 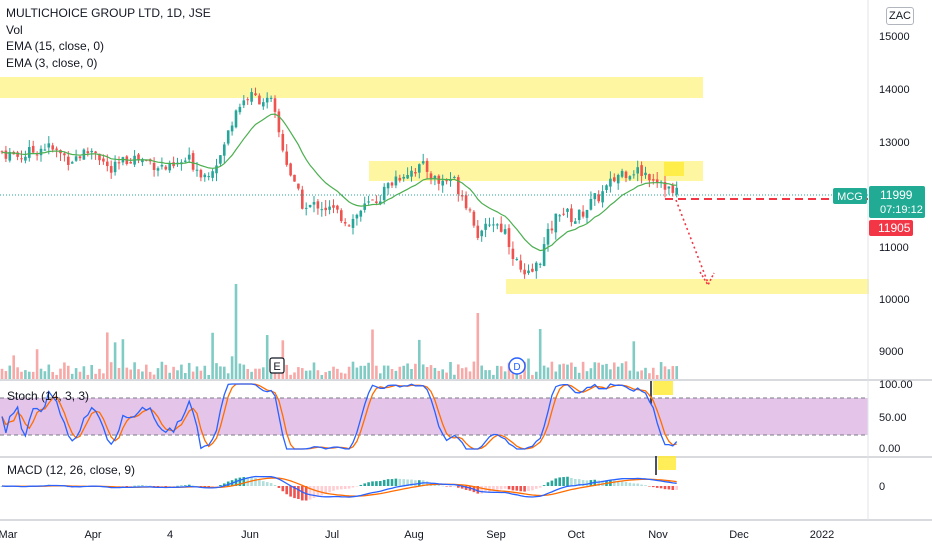 I want to click on currency-badge: ZAC, so click(x=900, y=16).